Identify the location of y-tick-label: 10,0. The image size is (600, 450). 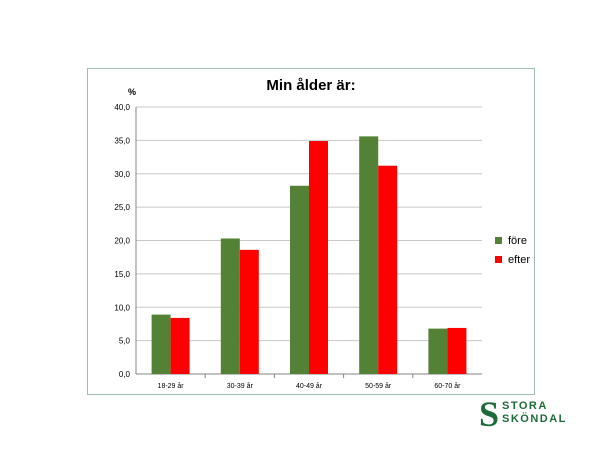
(122, 307).